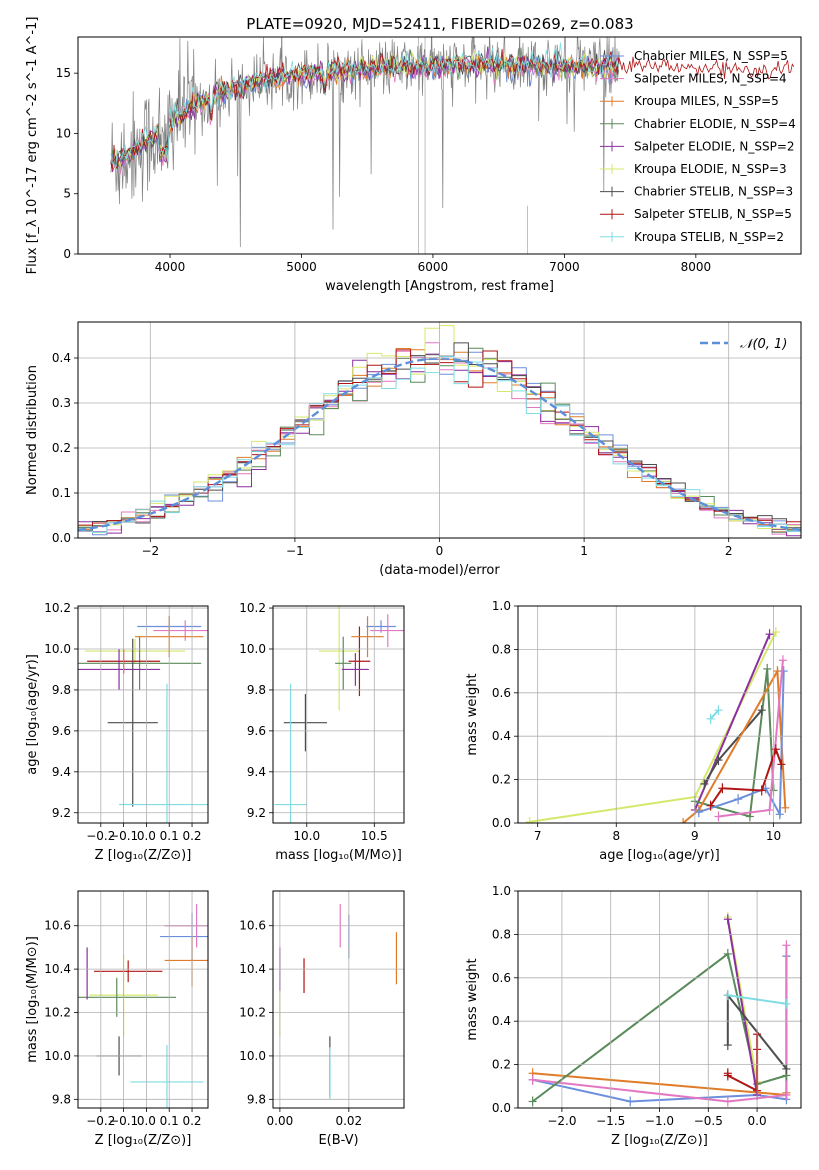 The image size is (819, 1170). I want to click on x-tick-label: 6000, so click(433, 267).